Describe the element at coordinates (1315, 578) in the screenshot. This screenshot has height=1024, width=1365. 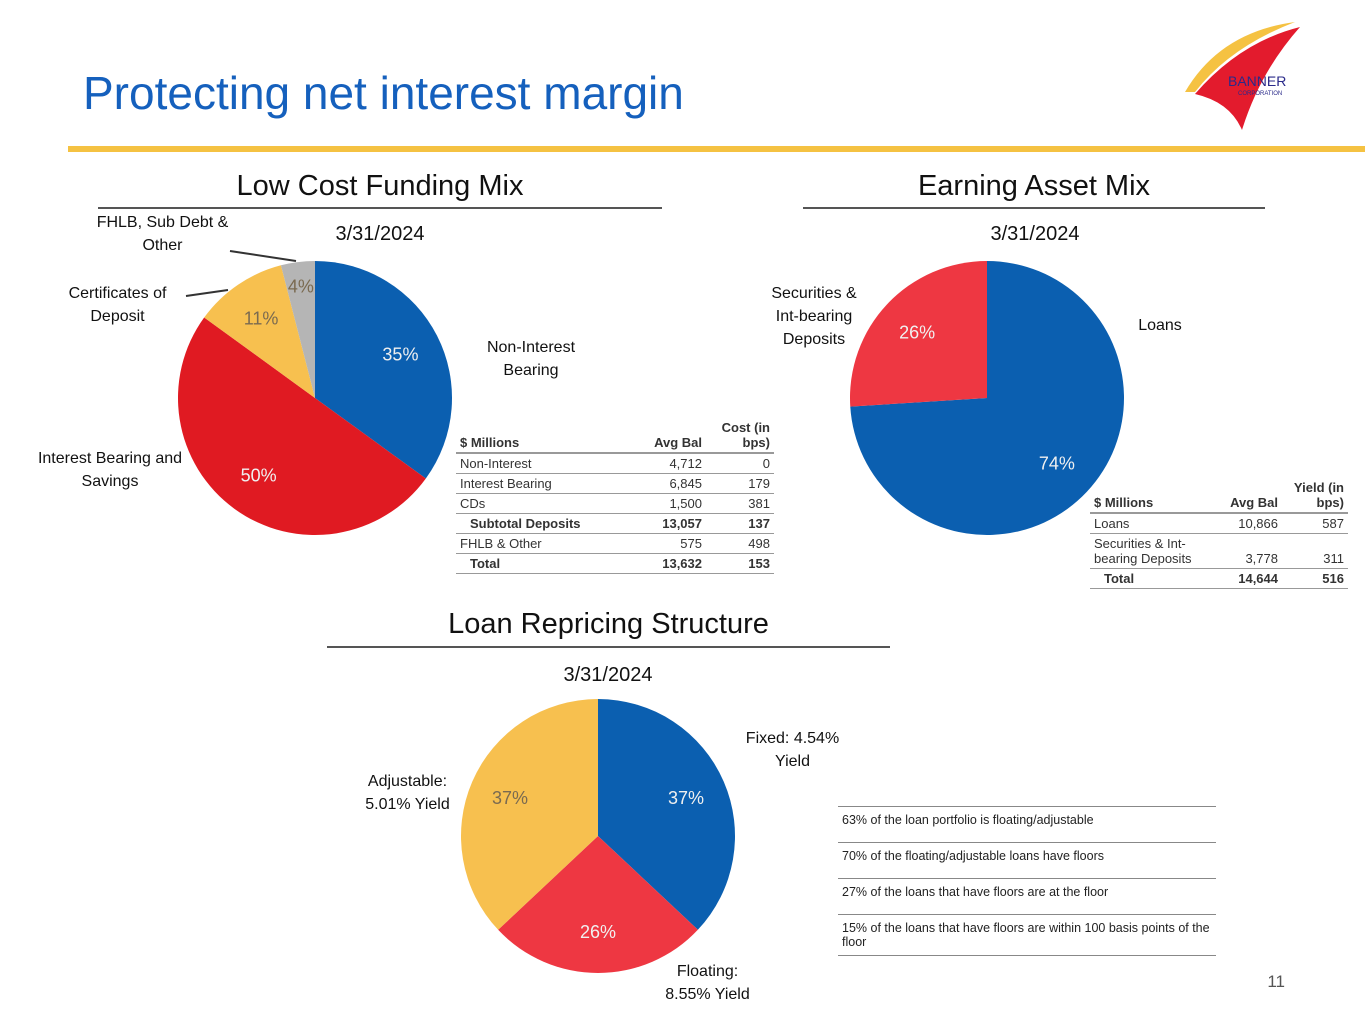
I see `table-cell: 516` at that location.